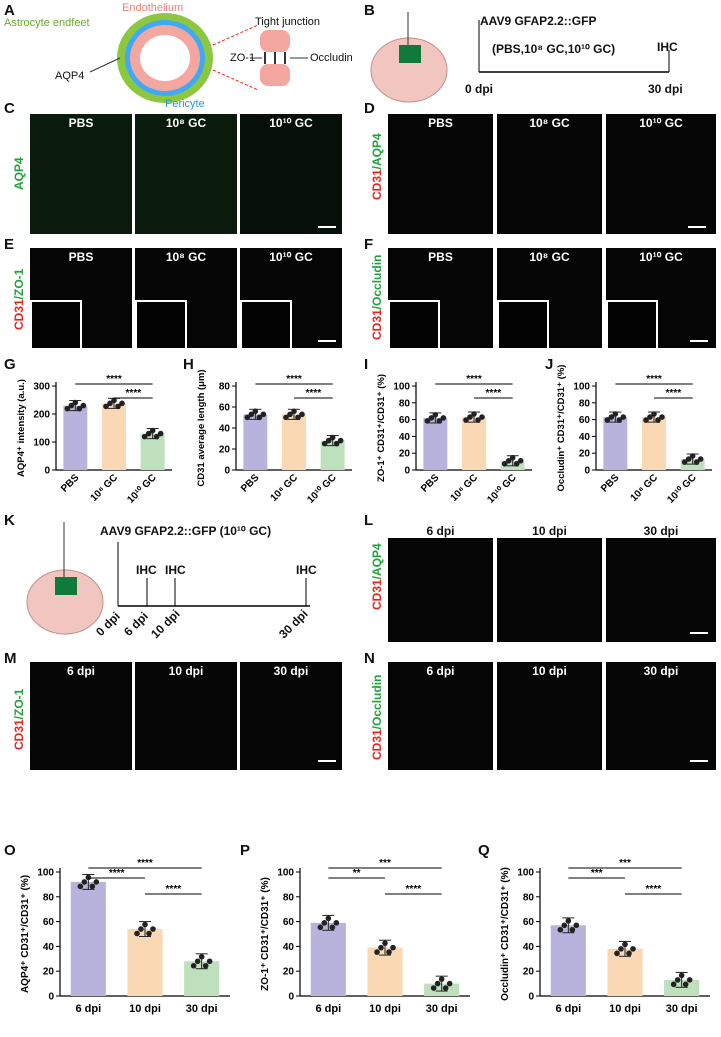 The height and width of the screenshot is (1037, 721). What do you see at coordinates (47, 23) in the screenshot?
I see `endfeet-label: Astrocyte endfeet` at bounding box center [47, 23].